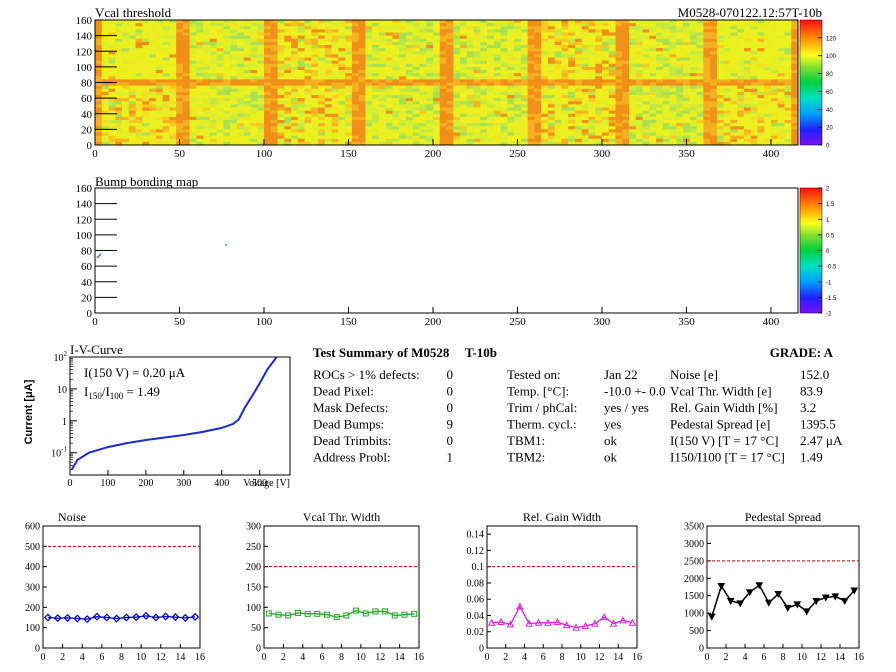  Describe the element at coordinates (115, 586) in the screenshot. I see `summary-chart-1: Noise 0 2 4 6 8 10 12 14 16 0 100 200 300 400 500 600` at that location.